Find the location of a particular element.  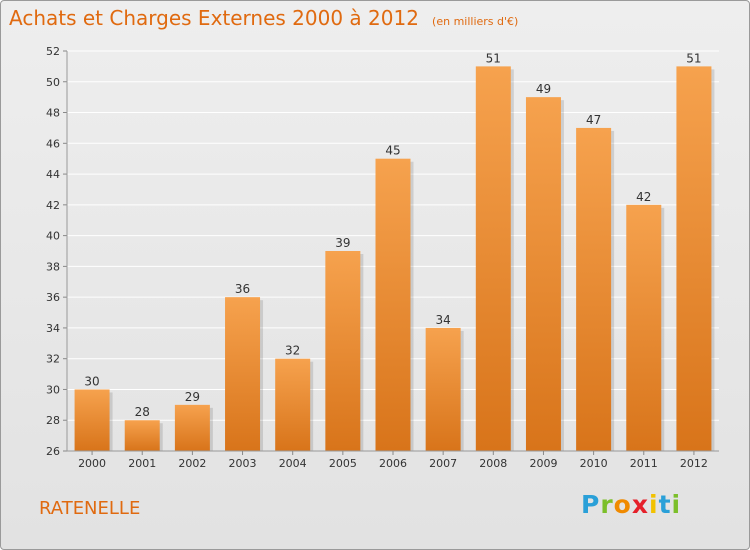

chart-subtitle: (en milliers d'€) is located at coordinates (475, 21).